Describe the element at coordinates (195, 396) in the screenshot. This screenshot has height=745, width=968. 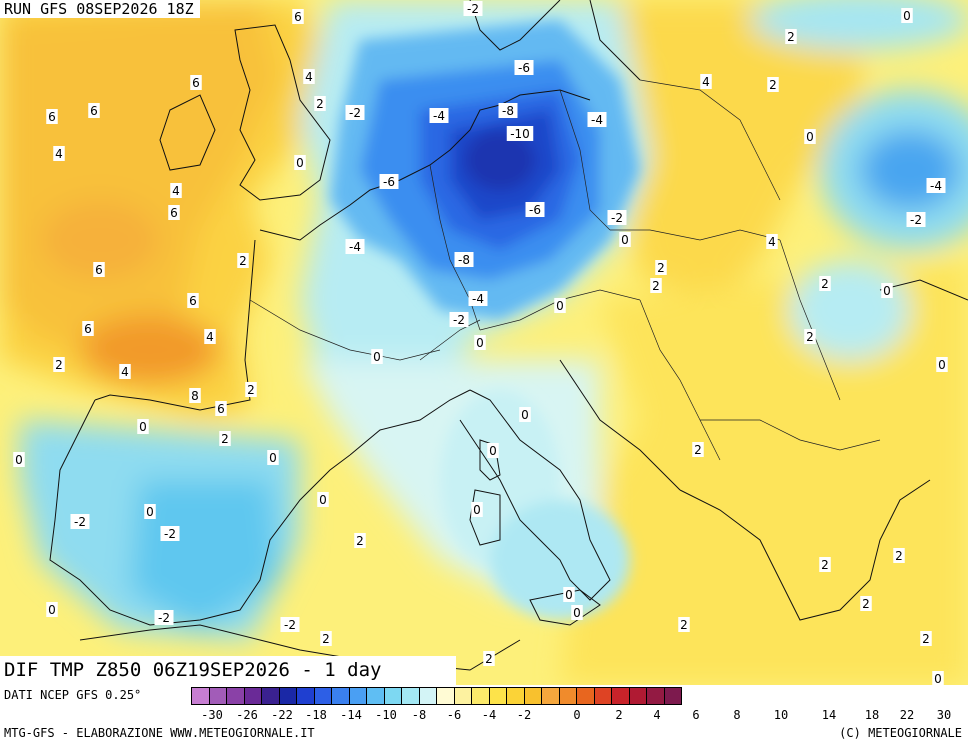
I see `isoline-value-label: 8` at that location.